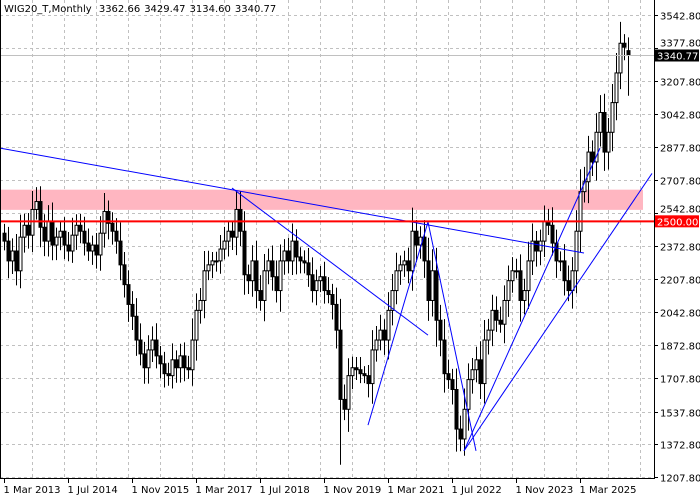 This screenshot has width=700, height=500. Describe the element at coordinates (680, 83) in the screenshot. I see `y-tick-label: 3207.80` at that location.